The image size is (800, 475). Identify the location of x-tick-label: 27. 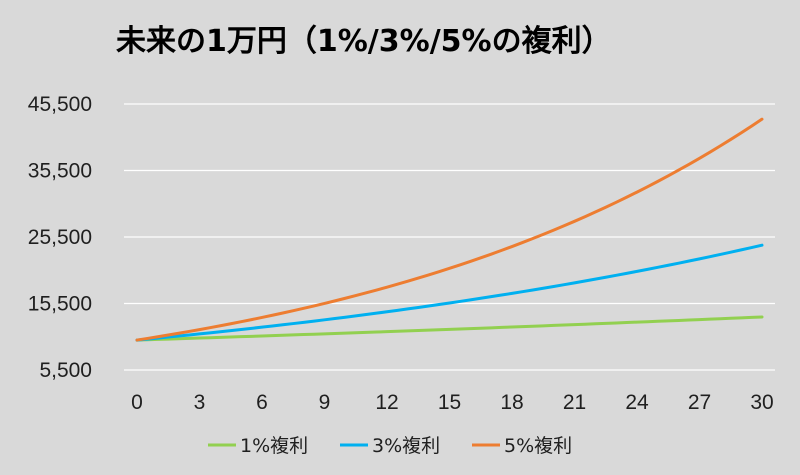
(699, 402).